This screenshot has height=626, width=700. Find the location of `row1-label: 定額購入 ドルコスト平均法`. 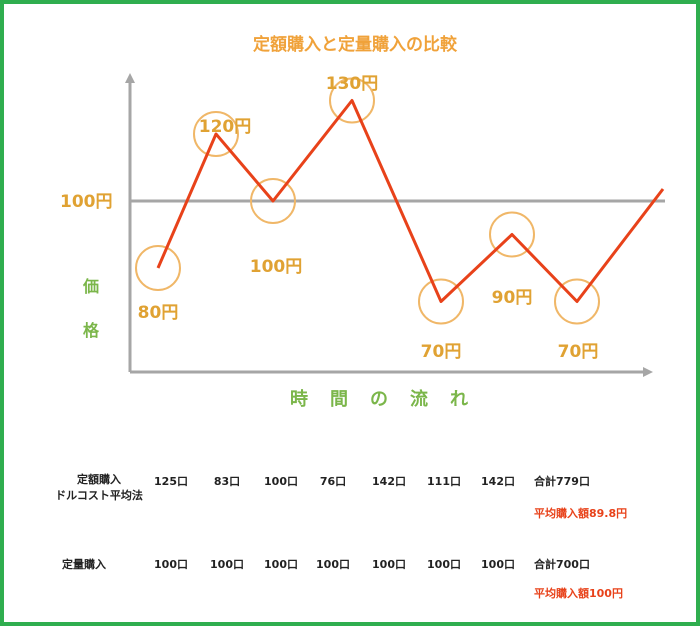

row1-label: 定額購入 ドルコスト平均法 is located at coordinates (99, 488).